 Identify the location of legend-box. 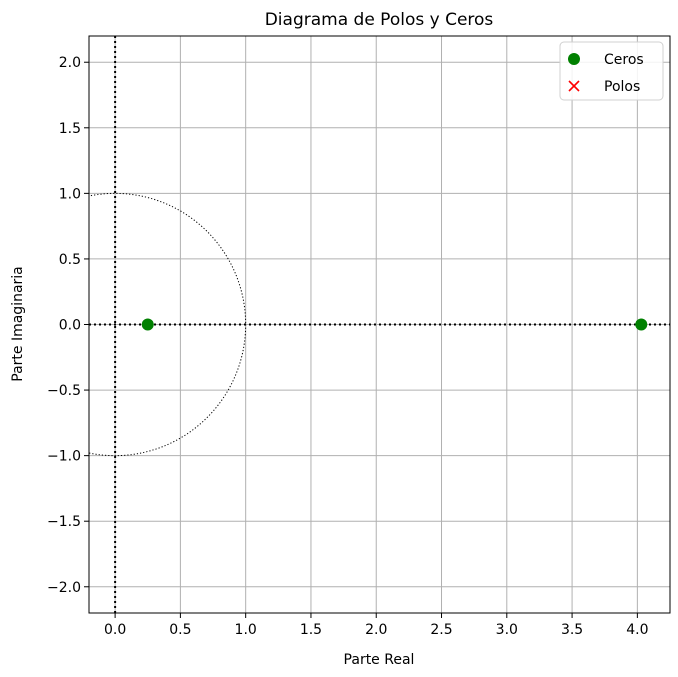
(611, 71).